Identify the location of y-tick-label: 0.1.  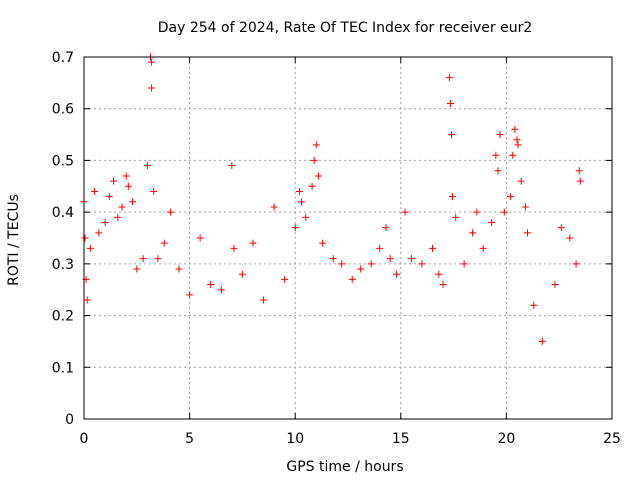
(63, 368).